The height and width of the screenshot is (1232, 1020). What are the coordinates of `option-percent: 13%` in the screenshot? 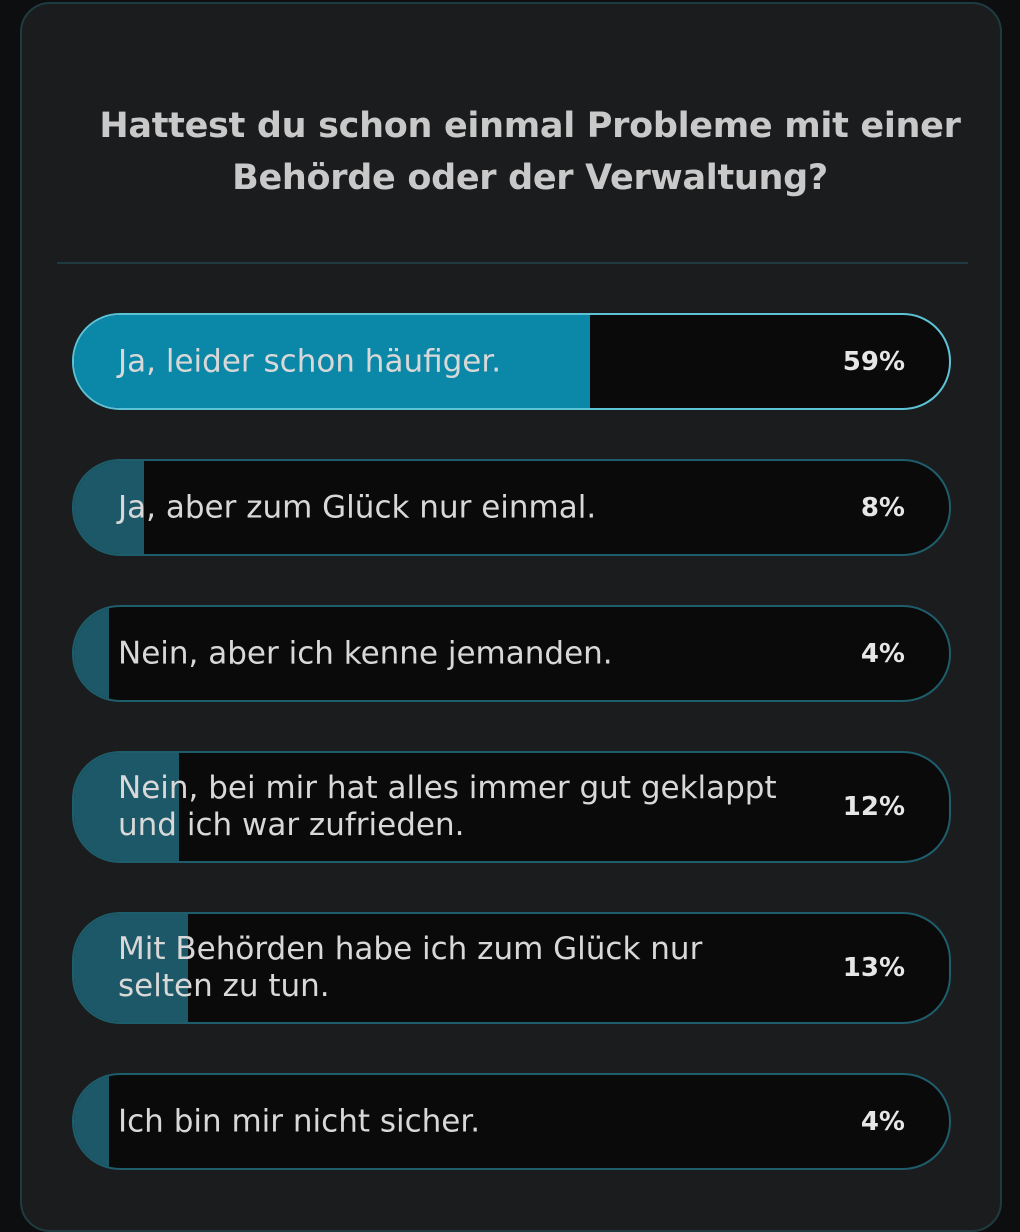 It's located at (873, 968).